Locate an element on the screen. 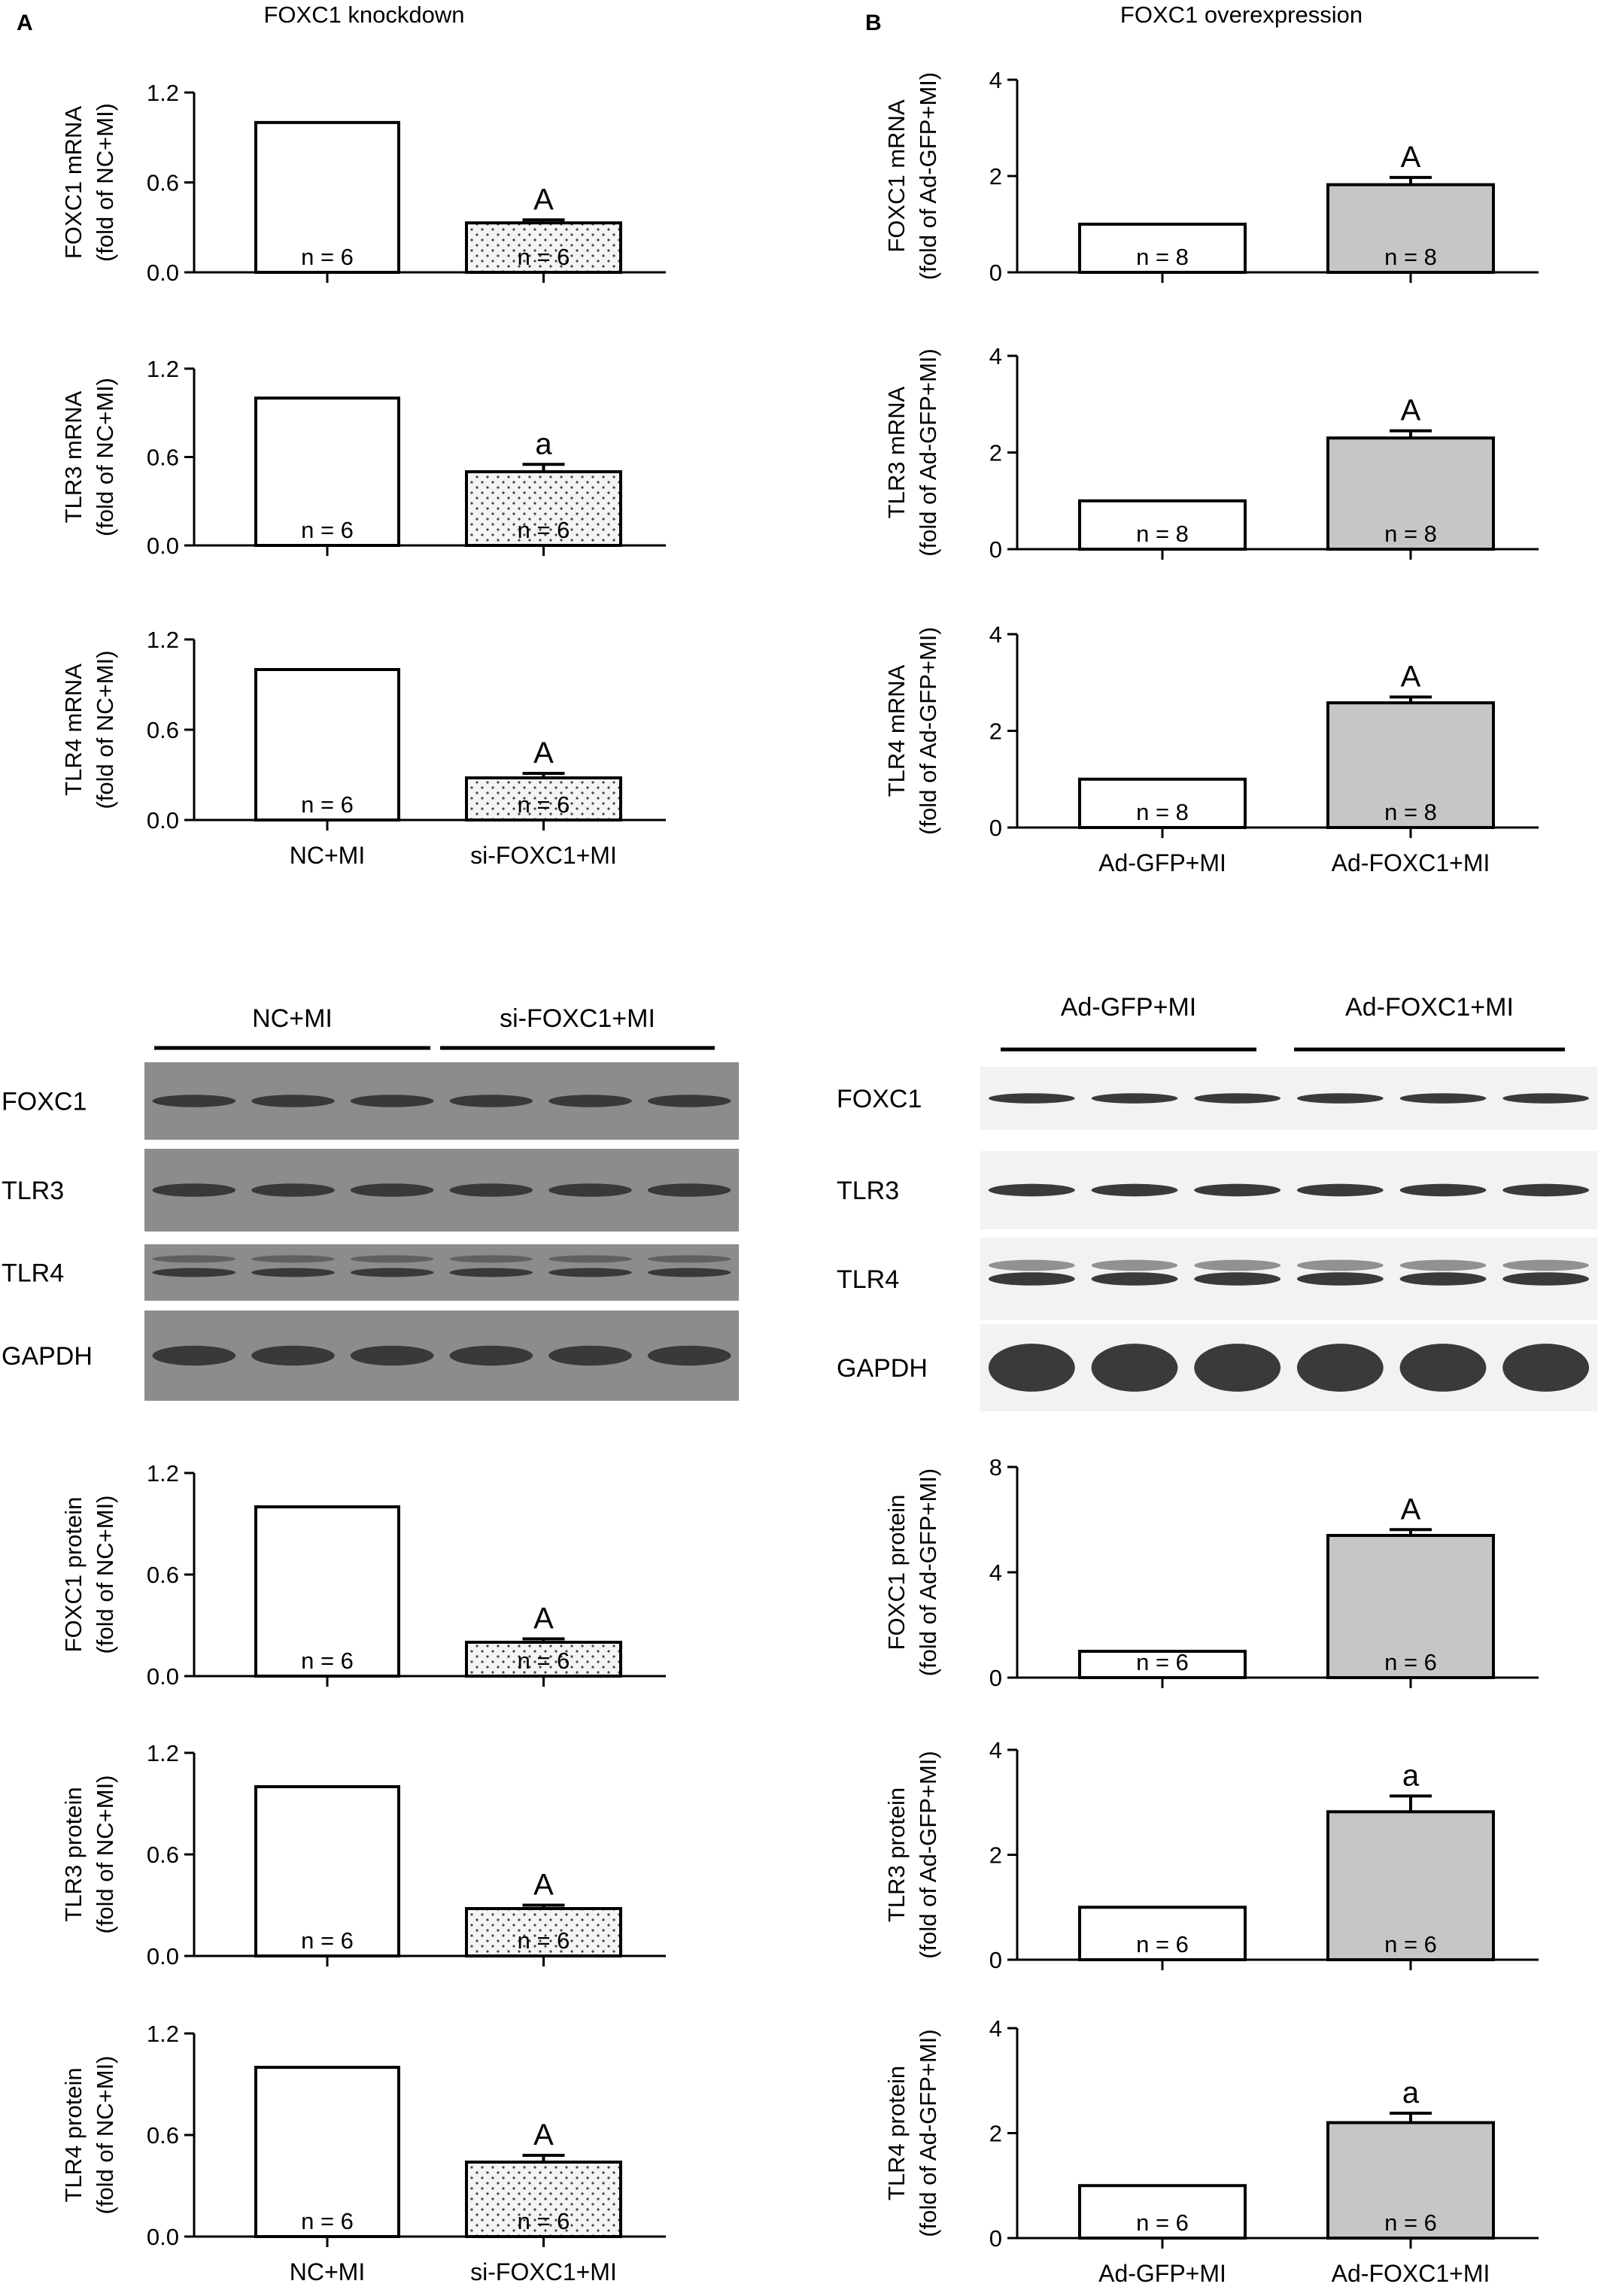 This screenshot has height=2296, width=1601. blot-group-label: NC+MI is located at coordinates (292, 1019).